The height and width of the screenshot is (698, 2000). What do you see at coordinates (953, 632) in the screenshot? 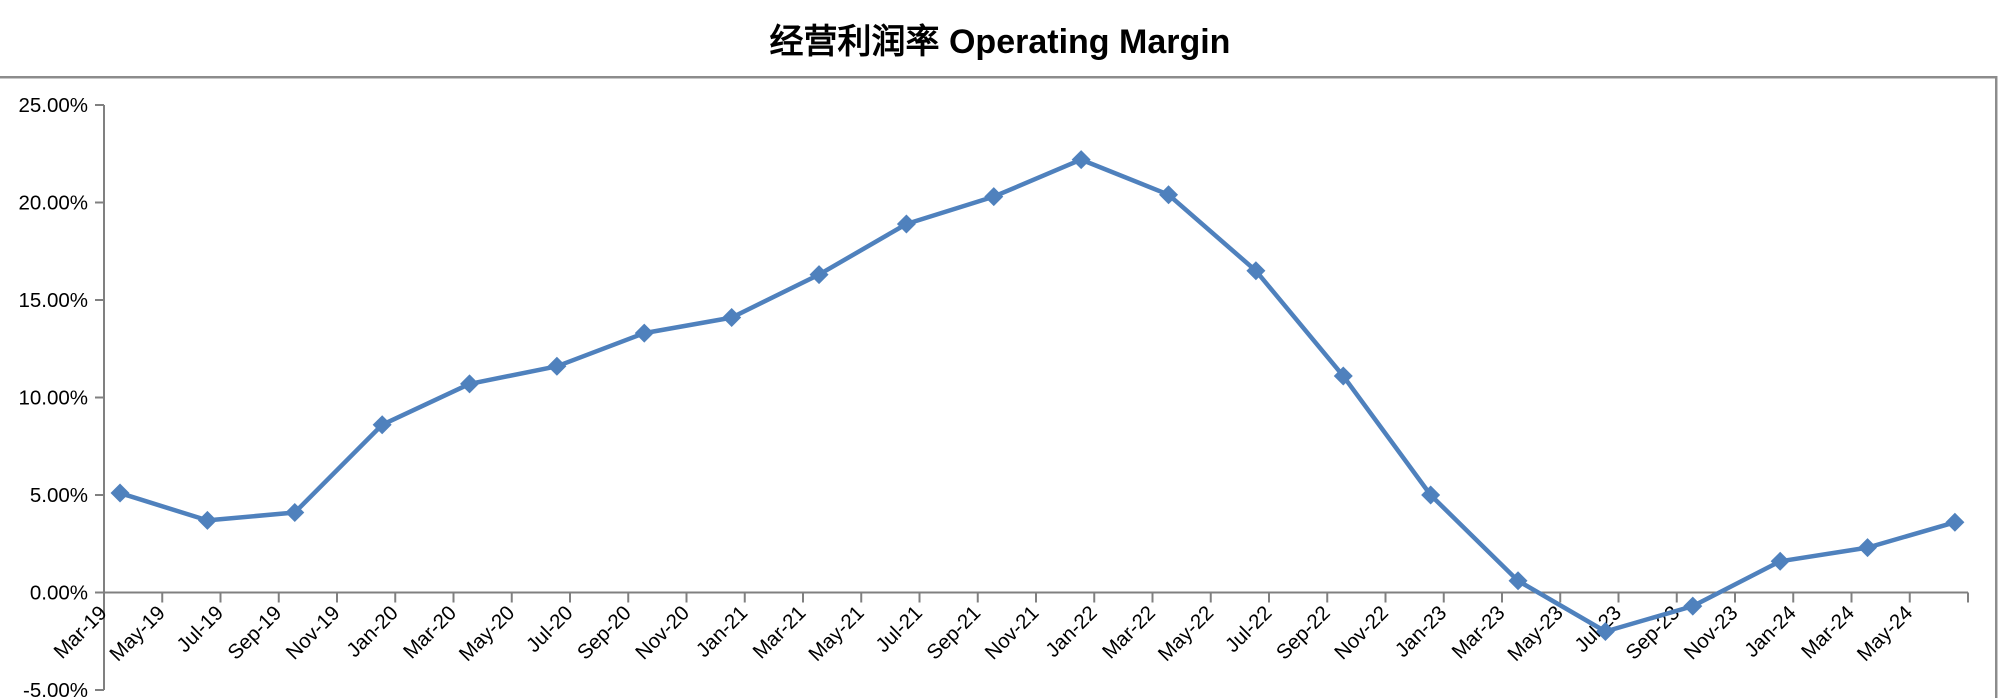
I see `x-tick-label: Sep-21` at bounding box center [953, 632].